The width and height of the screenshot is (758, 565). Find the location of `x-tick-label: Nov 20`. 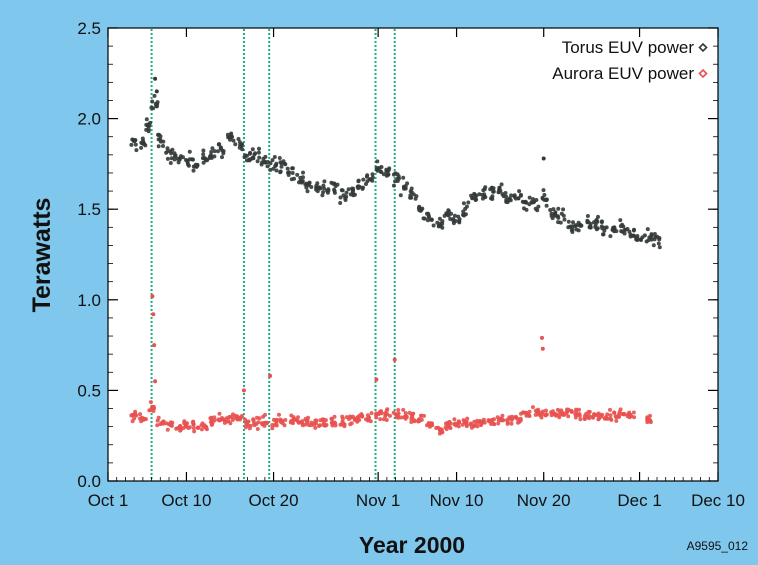

x-tick-label: Nov 20 is located at coordinates (544, 500).